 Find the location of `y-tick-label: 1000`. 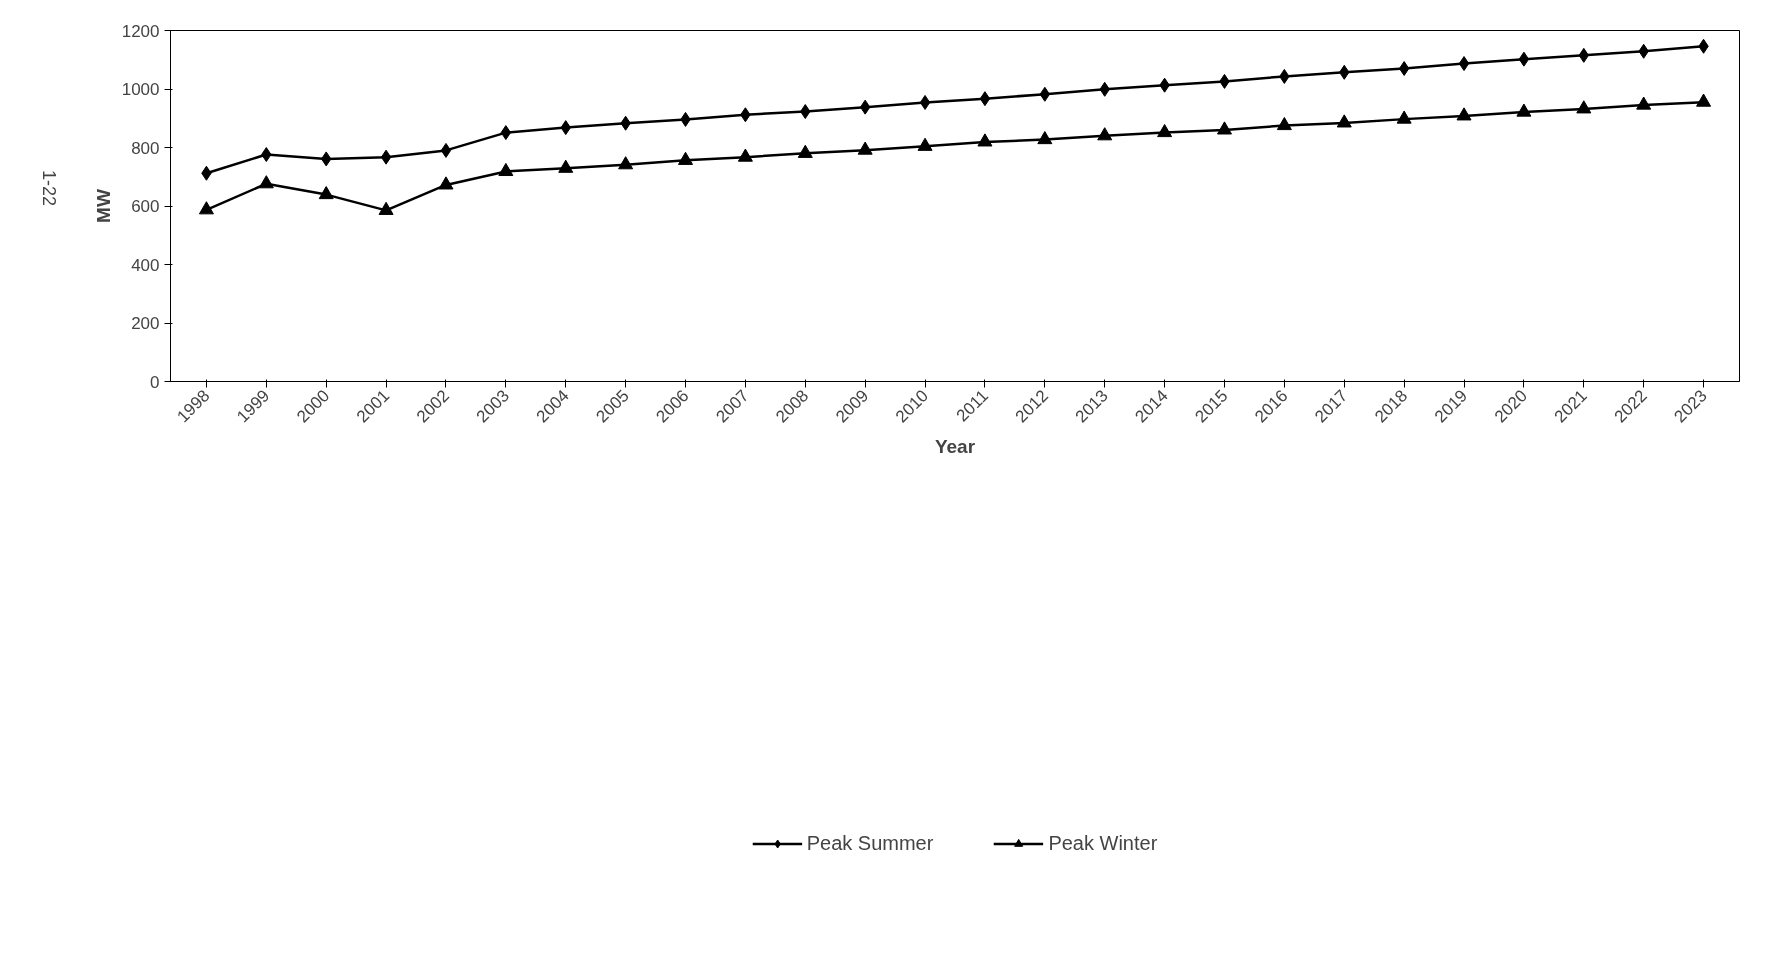

y-tick-label: 1000 is located at coordinates (140, 89).